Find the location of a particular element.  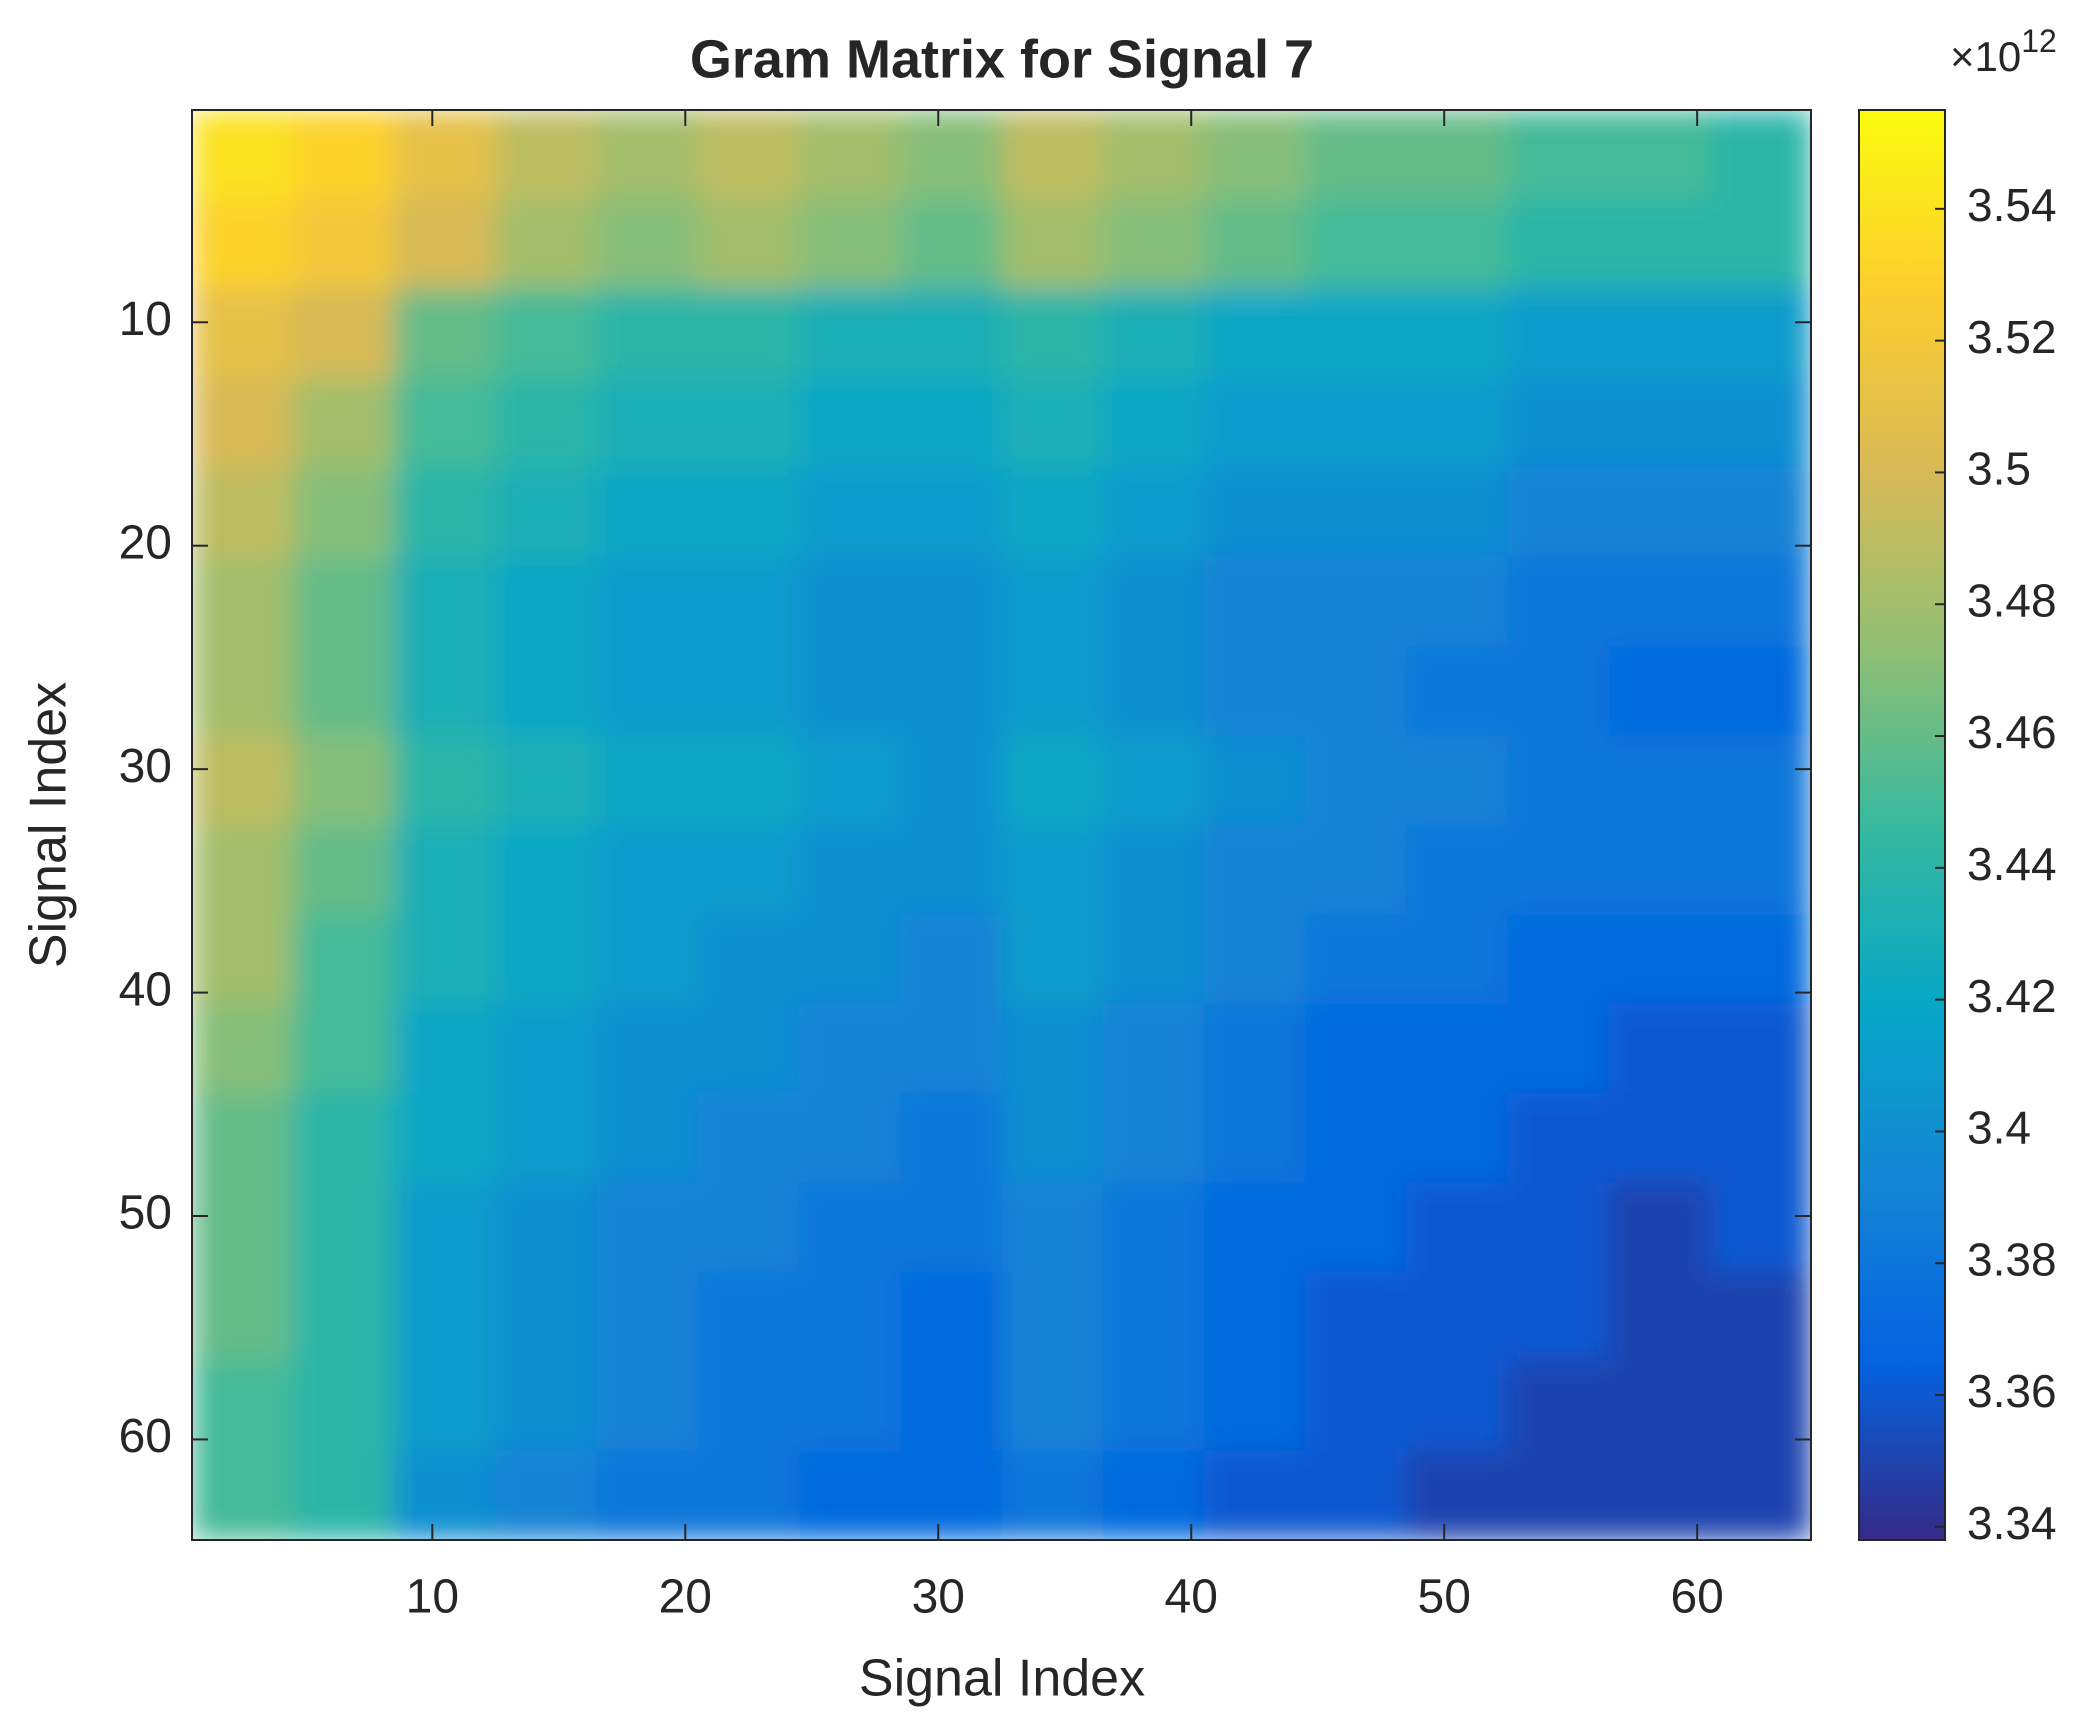

colorbar is located at coordinates (1902, 825).